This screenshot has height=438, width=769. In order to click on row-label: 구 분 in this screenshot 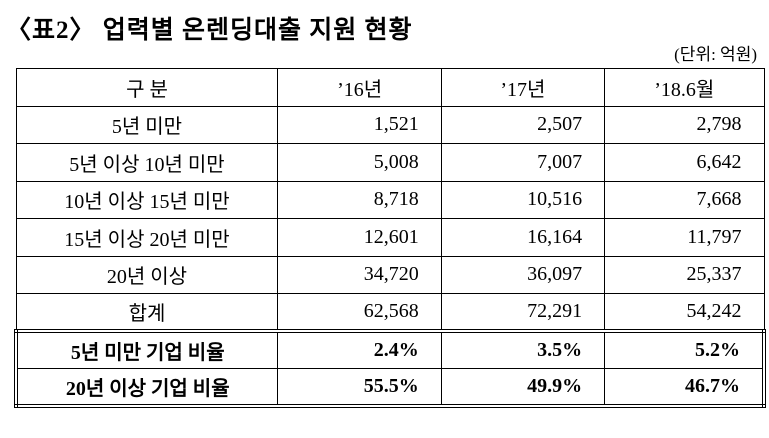, I will do `click(147, 87)`.